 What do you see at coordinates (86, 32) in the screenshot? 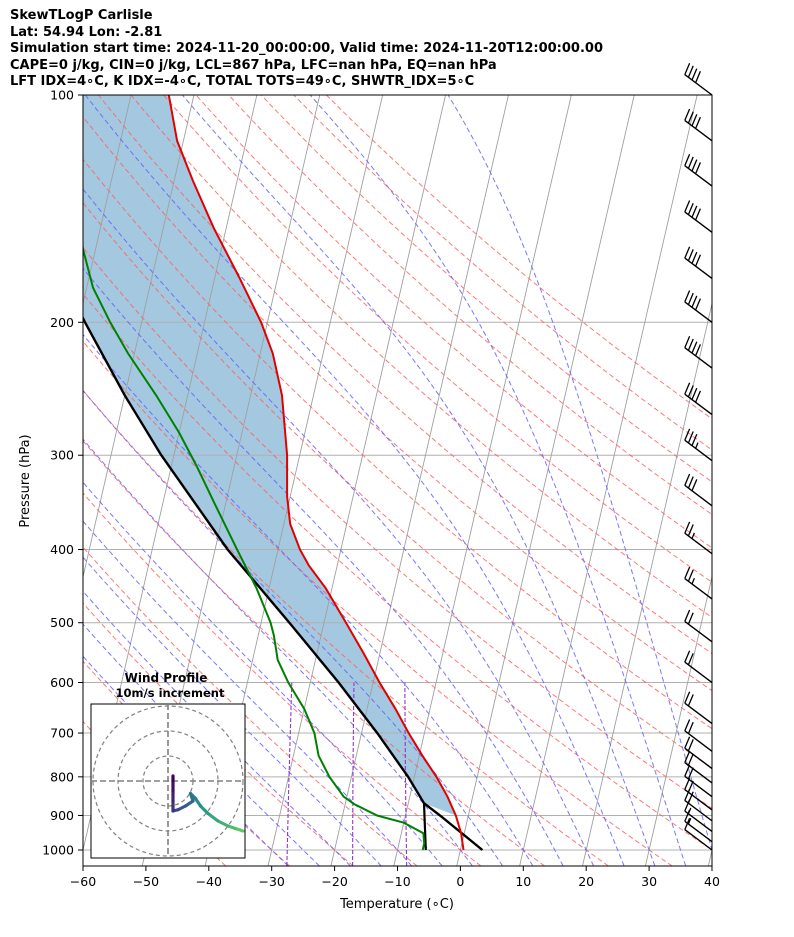
I see `location-line: Lat: 54.94 Lon: -2.81` at bounding box center [86, 32].